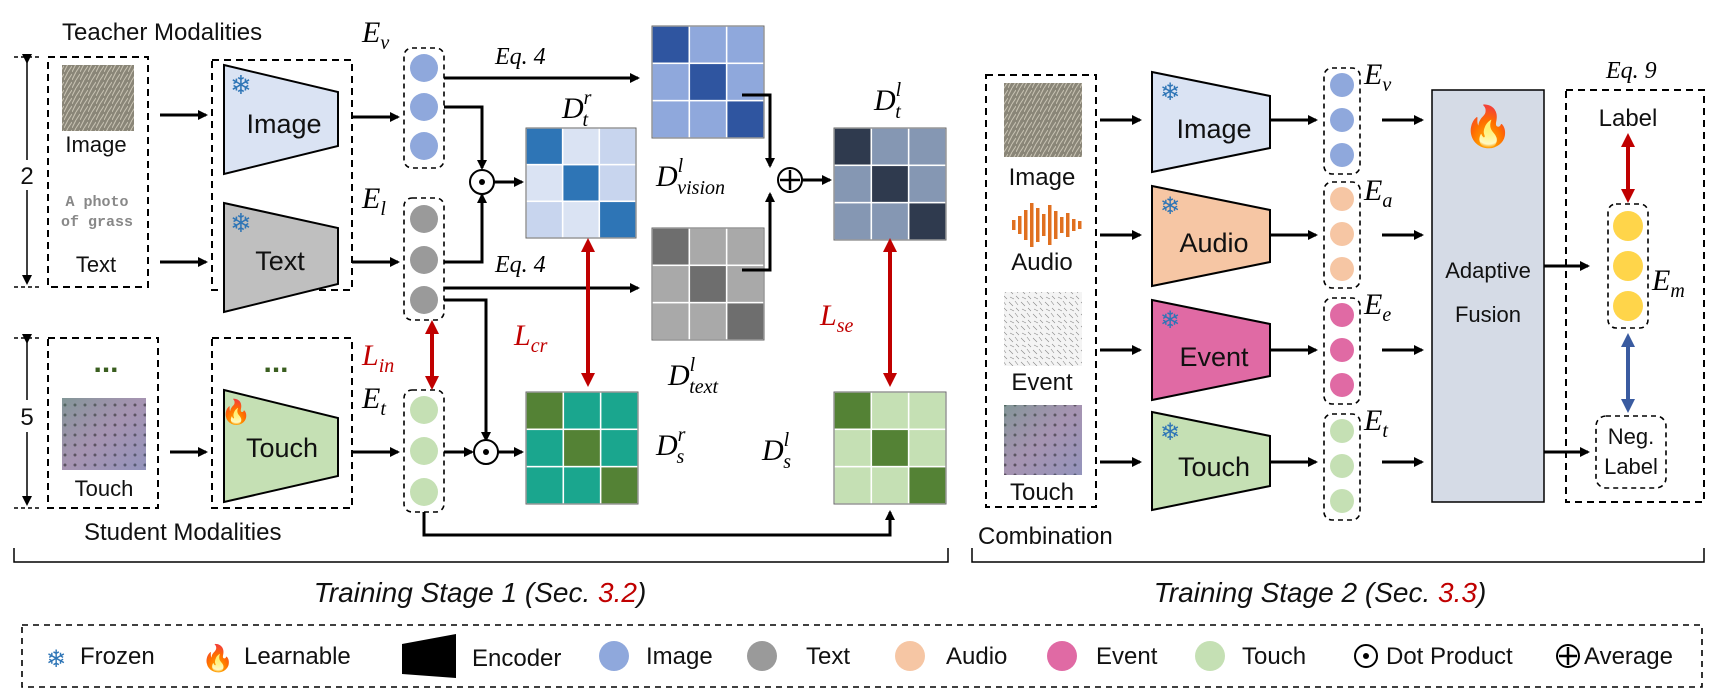 Image resolution: width=1712 pixels, height=700 pixels. Describe the element at coordinates (1042, 492) in the screenshot. I see `s2-touch-caption: Touch` at that location.